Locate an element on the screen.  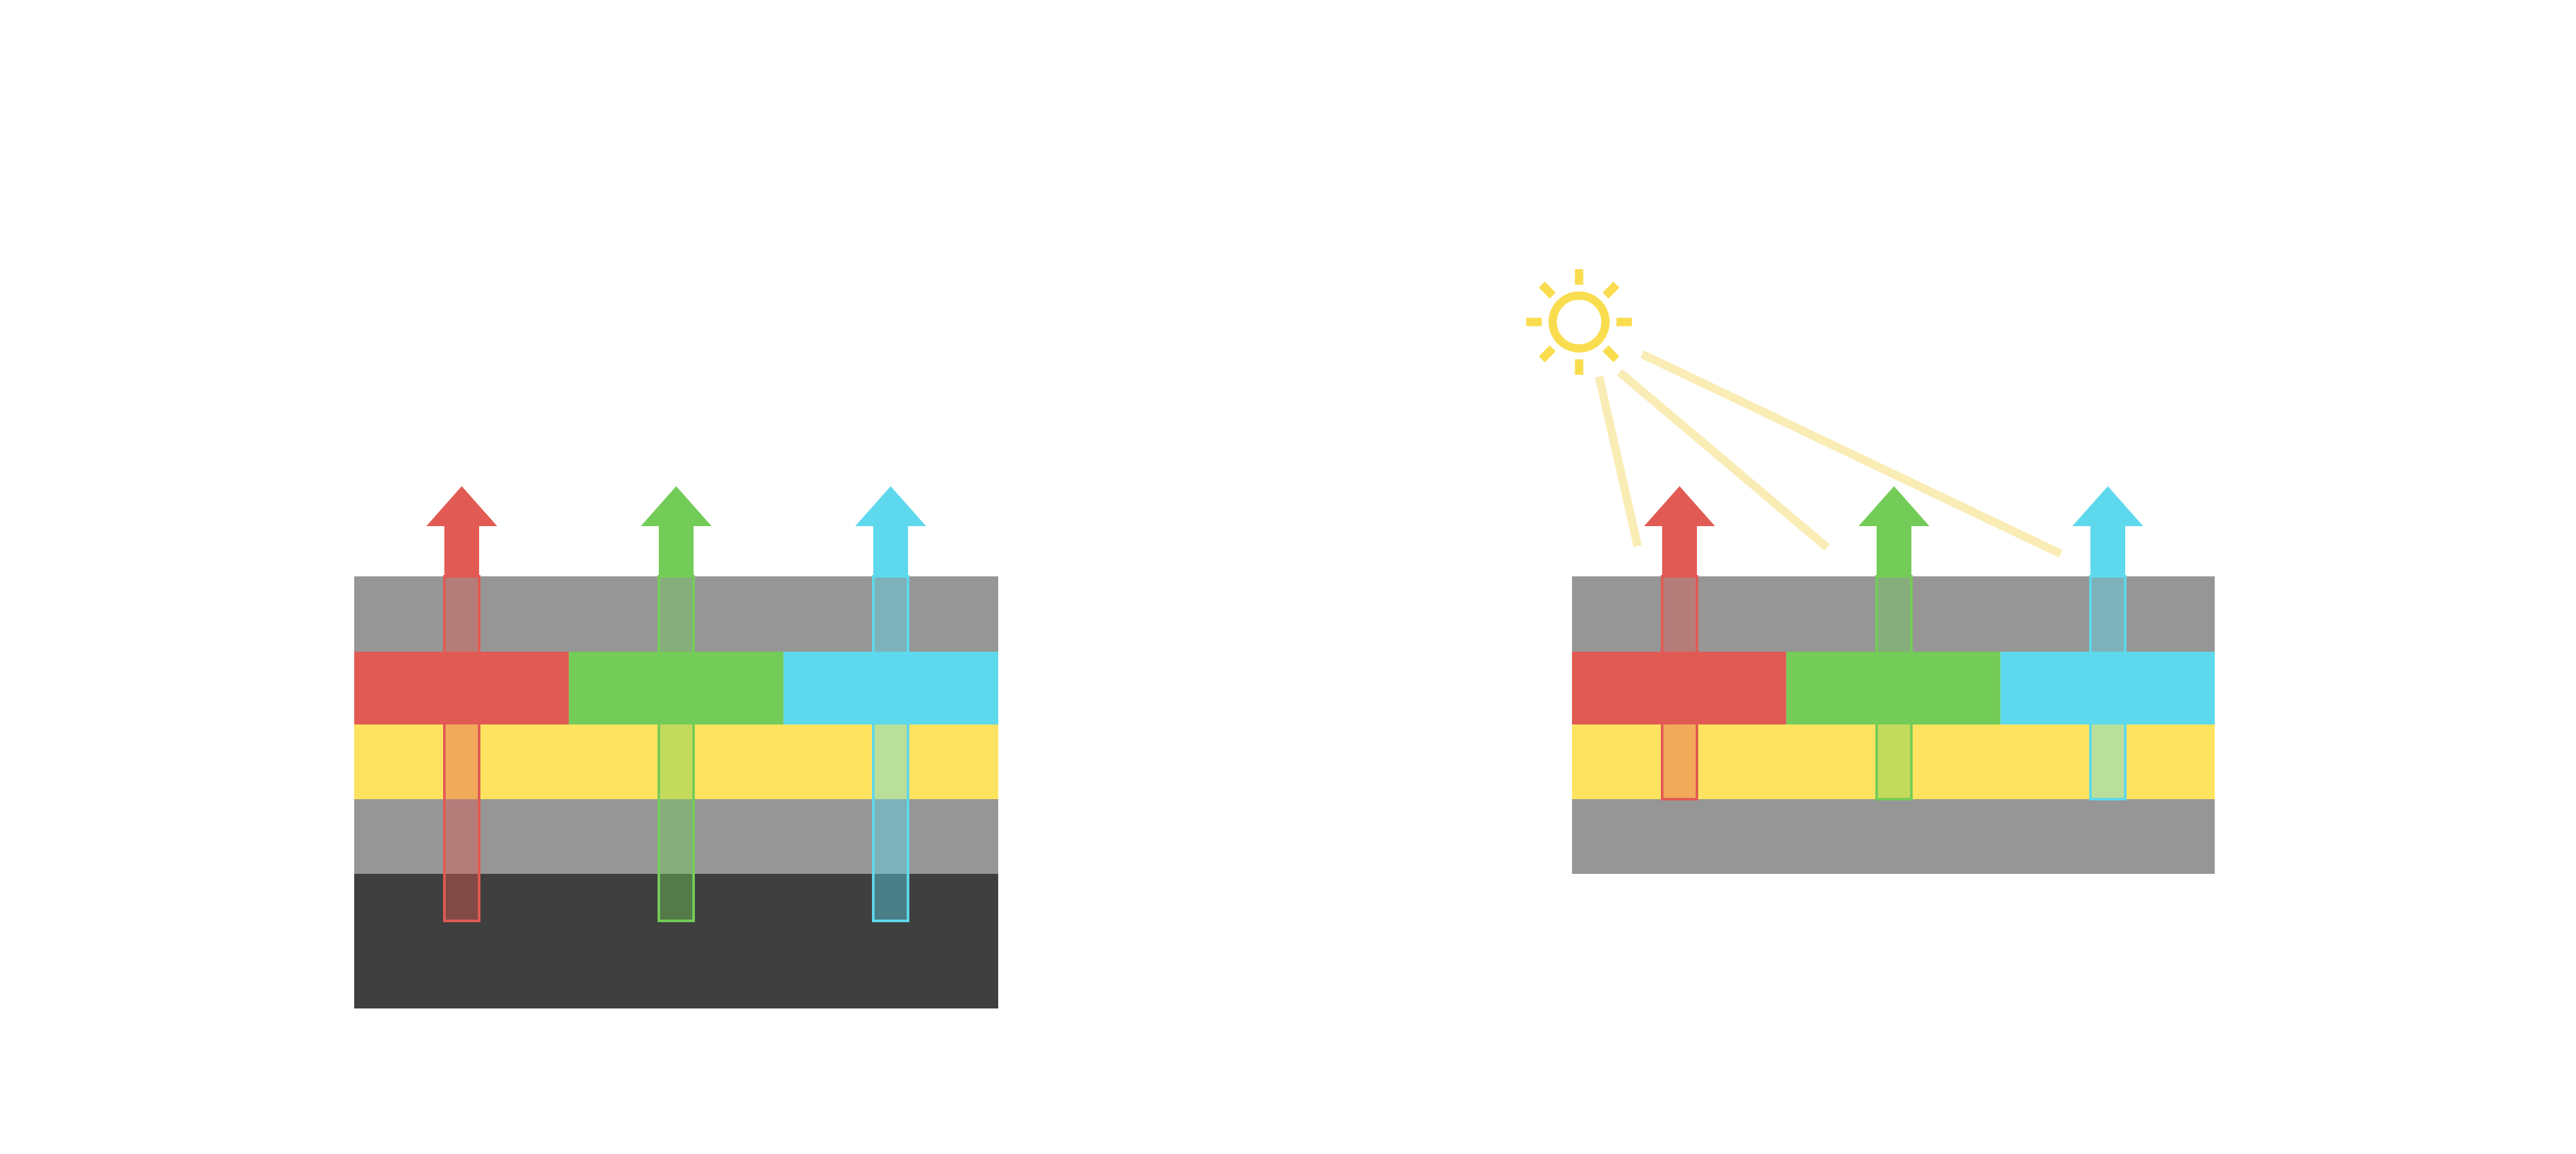
dark-base-layer is located at coordinates (676, 941).